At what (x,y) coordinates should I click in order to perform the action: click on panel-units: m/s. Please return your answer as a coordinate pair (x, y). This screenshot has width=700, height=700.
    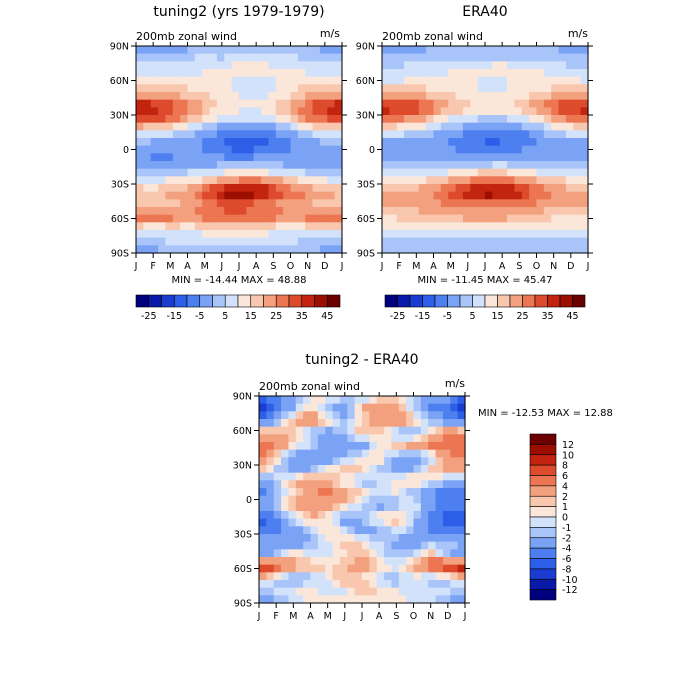
    Looking at the image, I should click on (330, 33).